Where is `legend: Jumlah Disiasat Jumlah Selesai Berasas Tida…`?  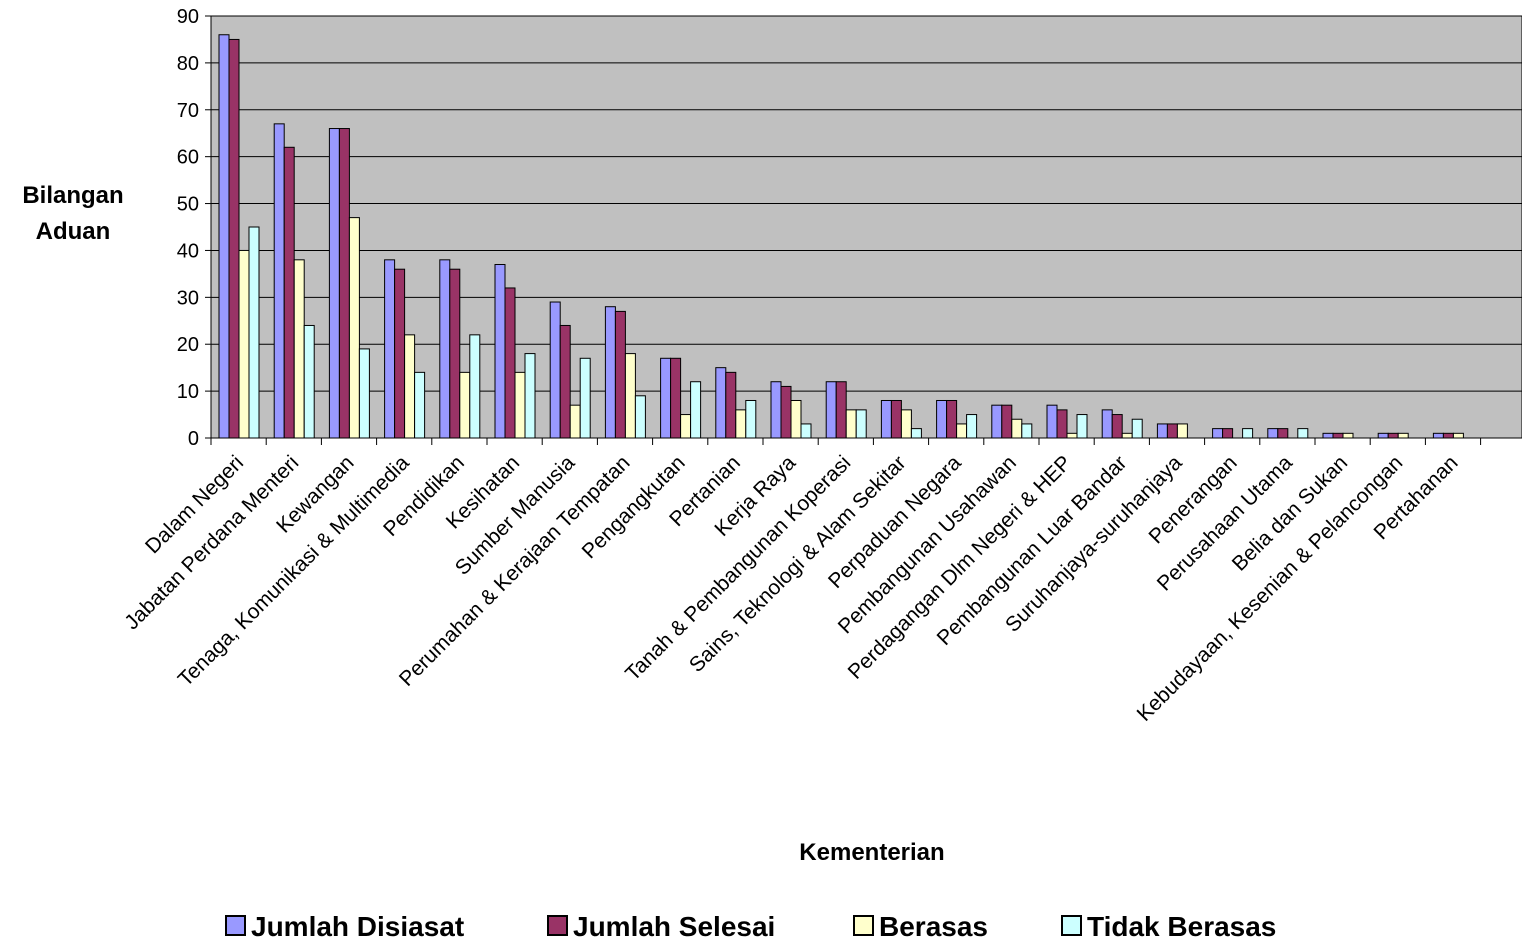
legend: Jumlah Disiasat Jumlah Selesai Berasas Tida… is located at coordinates (750, 926).